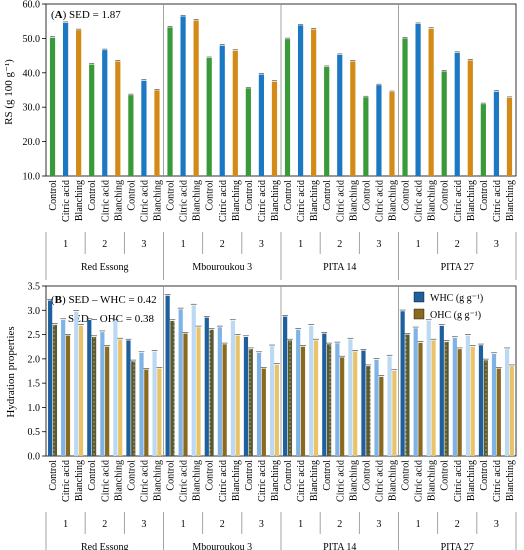 The height and width of the screenshot is (550, 524). I want to click on legend-item-whc: WHC (g g⁻¹), so click(448, 297).